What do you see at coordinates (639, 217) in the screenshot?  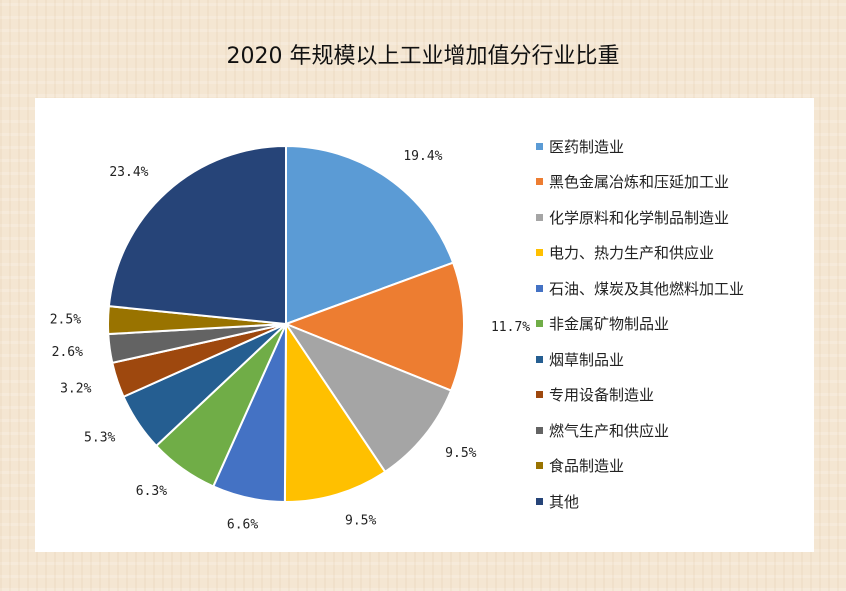 I see `legend-label: 化学原料和化学制品制造业` at bounding box center [639, 217].